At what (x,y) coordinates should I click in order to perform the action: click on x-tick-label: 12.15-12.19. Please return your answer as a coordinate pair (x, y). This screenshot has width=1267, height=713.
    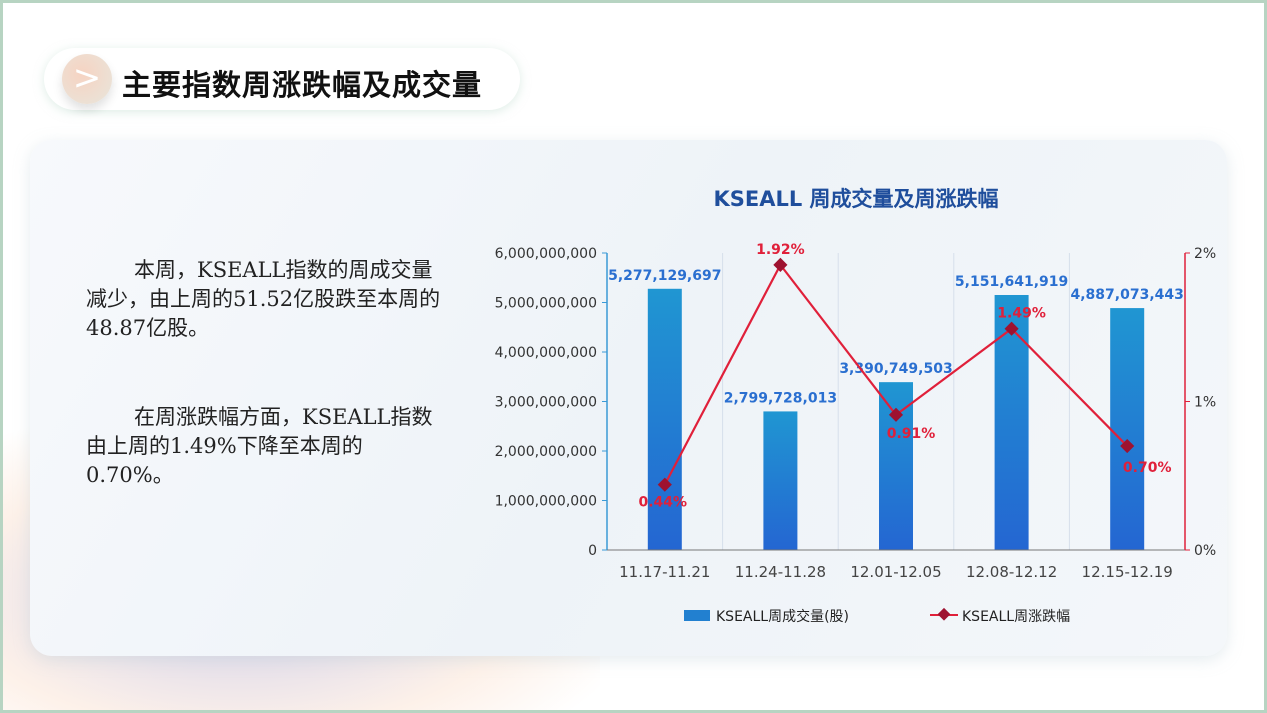
    Looking at the image, I should click on (1127, 572).